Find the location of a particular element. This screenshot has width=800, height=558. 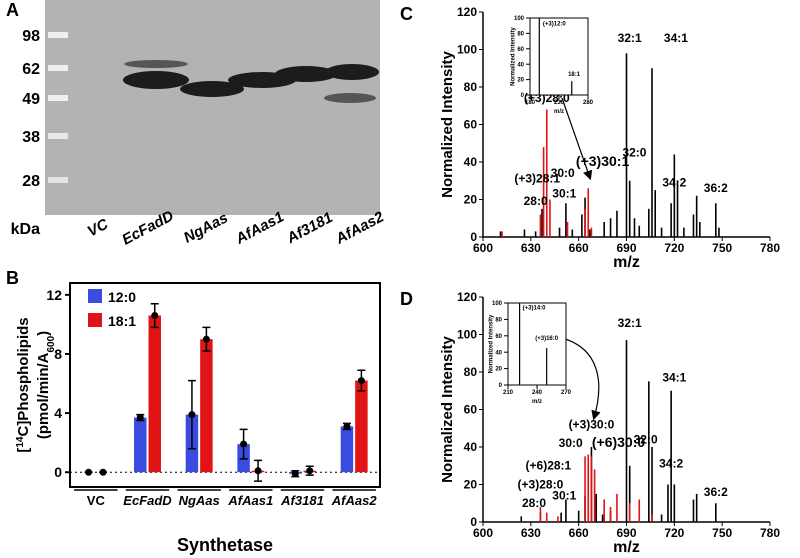

x-tick-label: 210 is located at coordinates (508, 393).